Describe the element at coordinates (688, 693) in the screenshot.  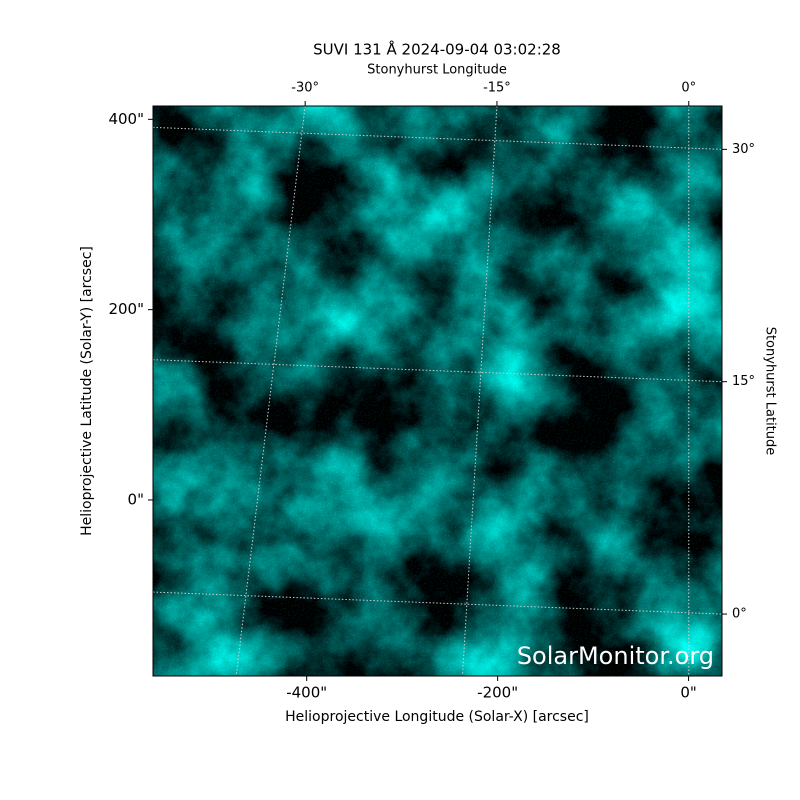
I see `x-tick-label: 0"` at that location.